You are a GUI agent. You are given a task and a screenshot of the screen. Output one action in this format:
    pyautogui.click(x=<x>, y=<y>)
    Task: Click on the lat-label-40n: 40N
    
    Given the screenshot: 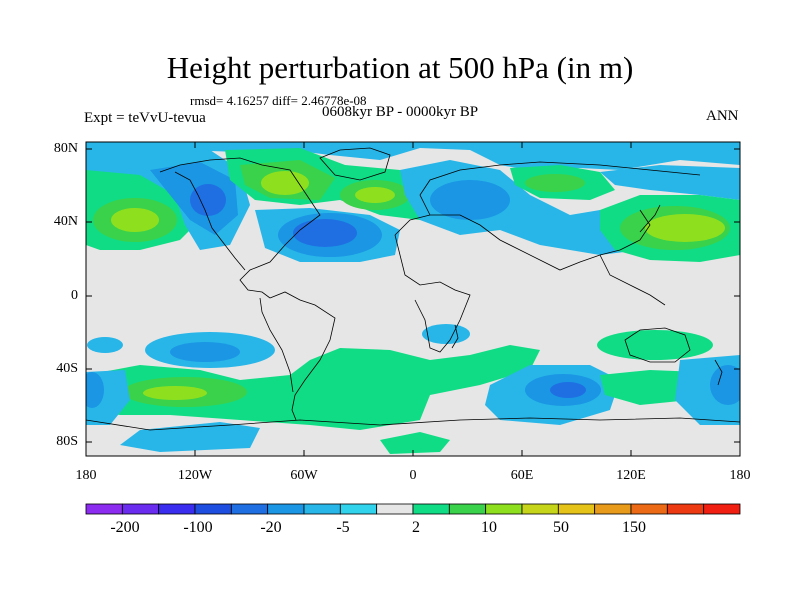 What is the action you would take?
    pyautogui.click(x=65, y=221)
    